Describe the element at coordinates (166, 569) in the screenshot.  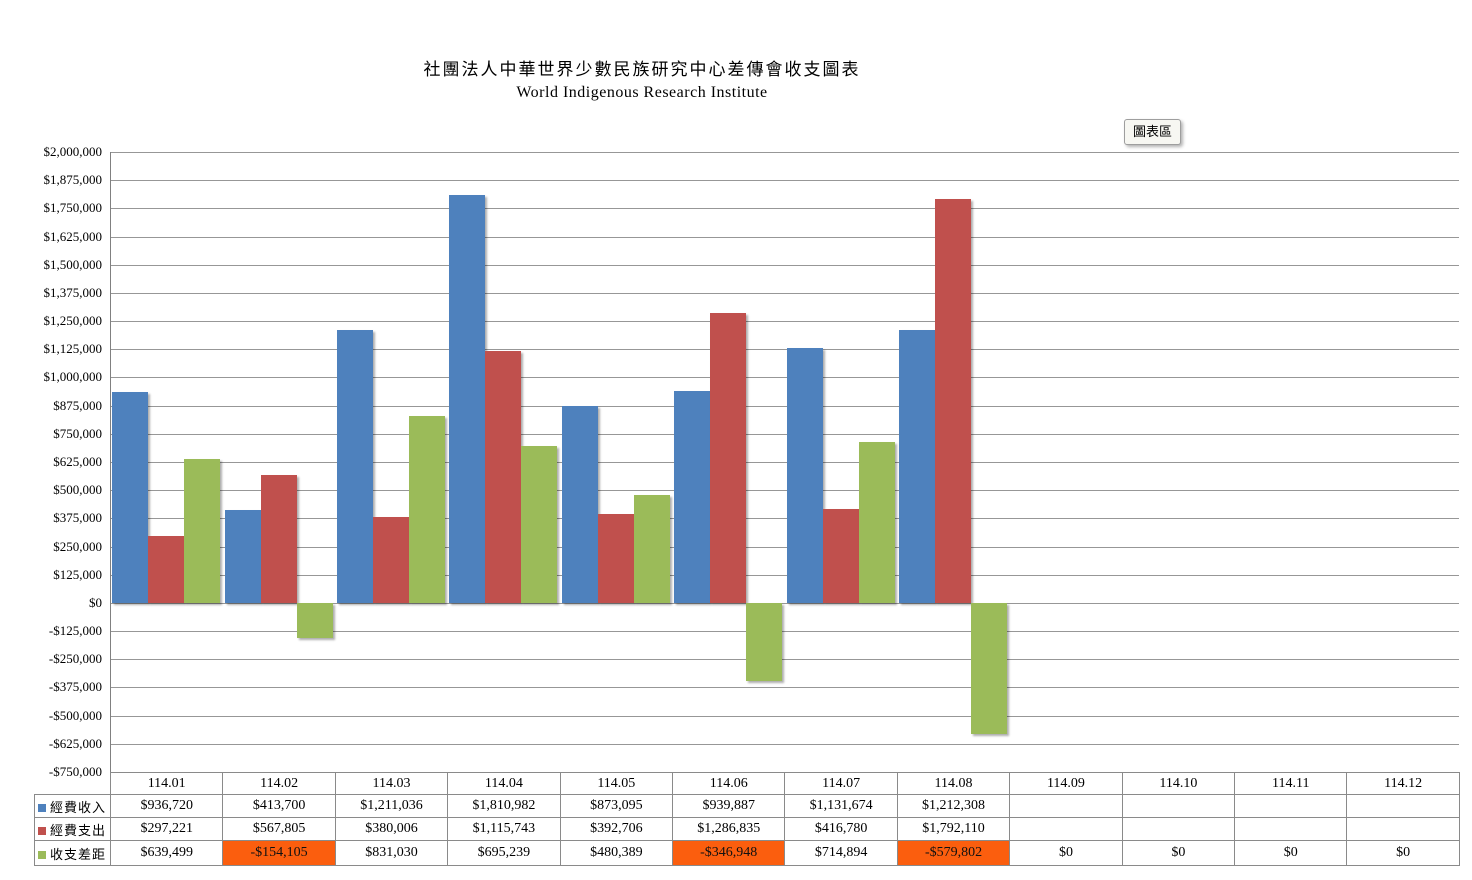
I see `bar-expense-114.01` at that location.